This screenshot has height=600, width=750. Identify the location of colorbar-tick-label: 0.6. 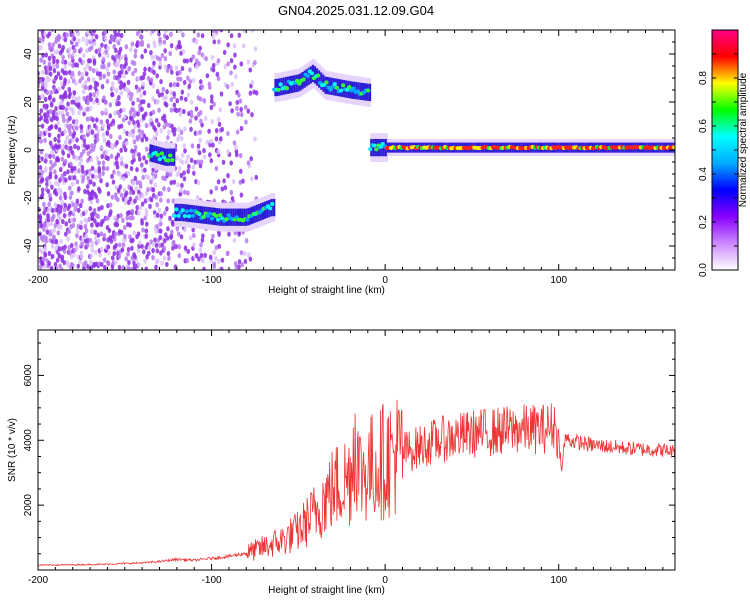
(703, 126).